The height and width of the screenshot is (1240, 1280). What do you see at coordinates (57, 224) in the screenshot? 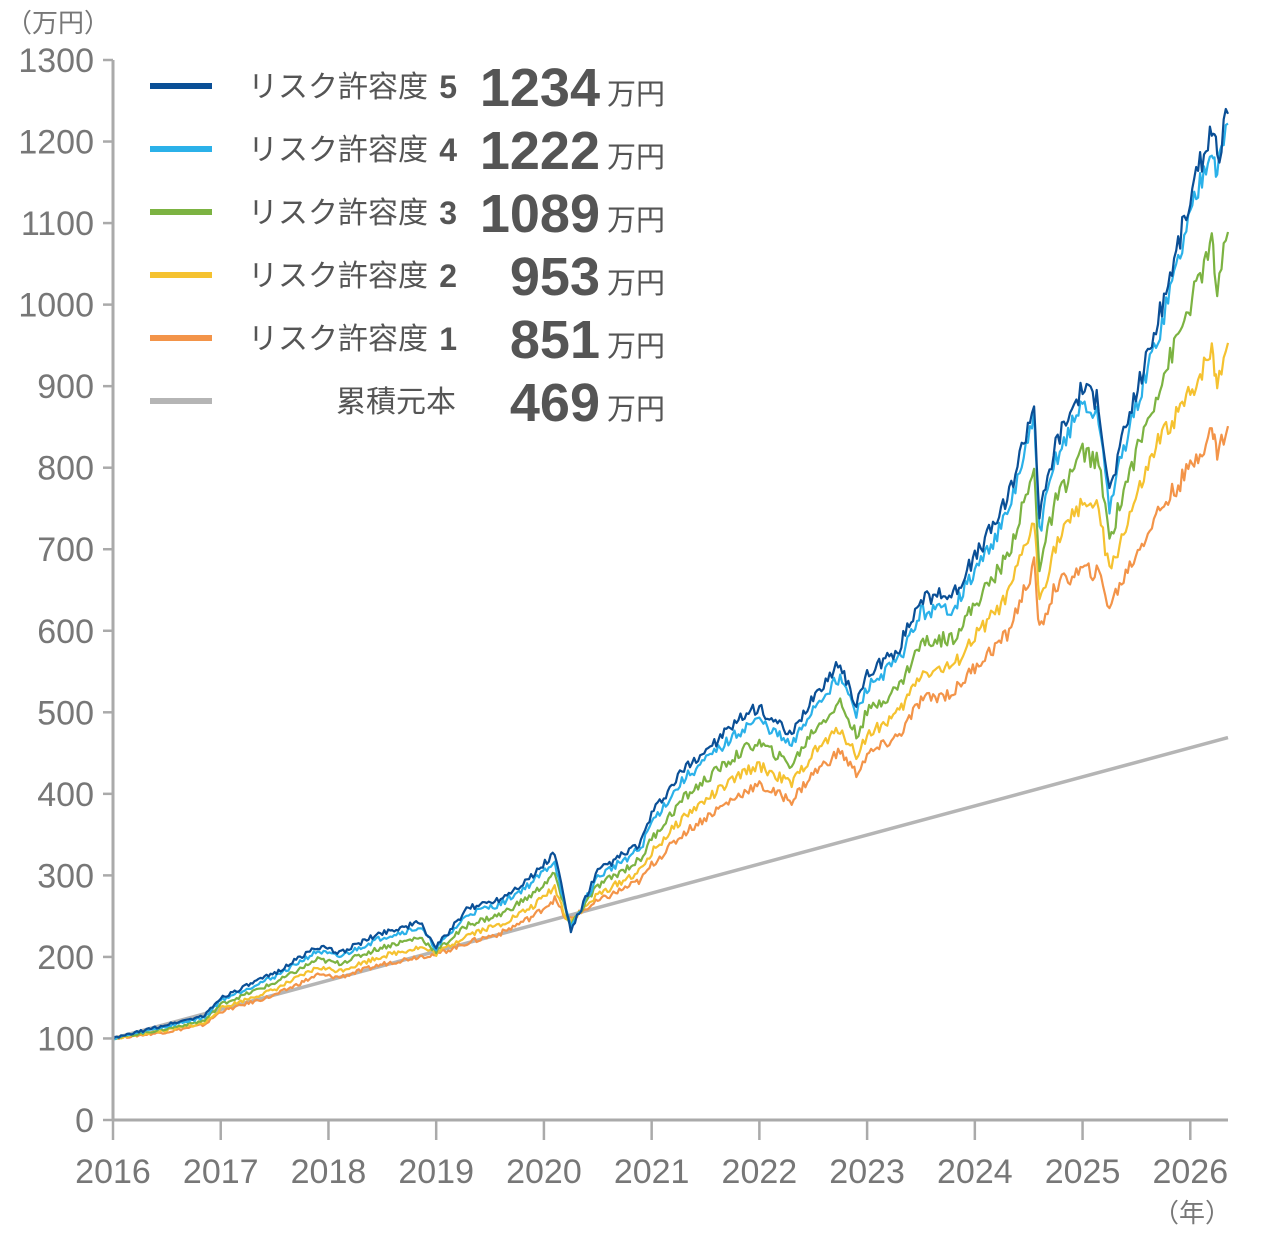
I see `y-tick-label: 1100` at bounding box center [57, 224].